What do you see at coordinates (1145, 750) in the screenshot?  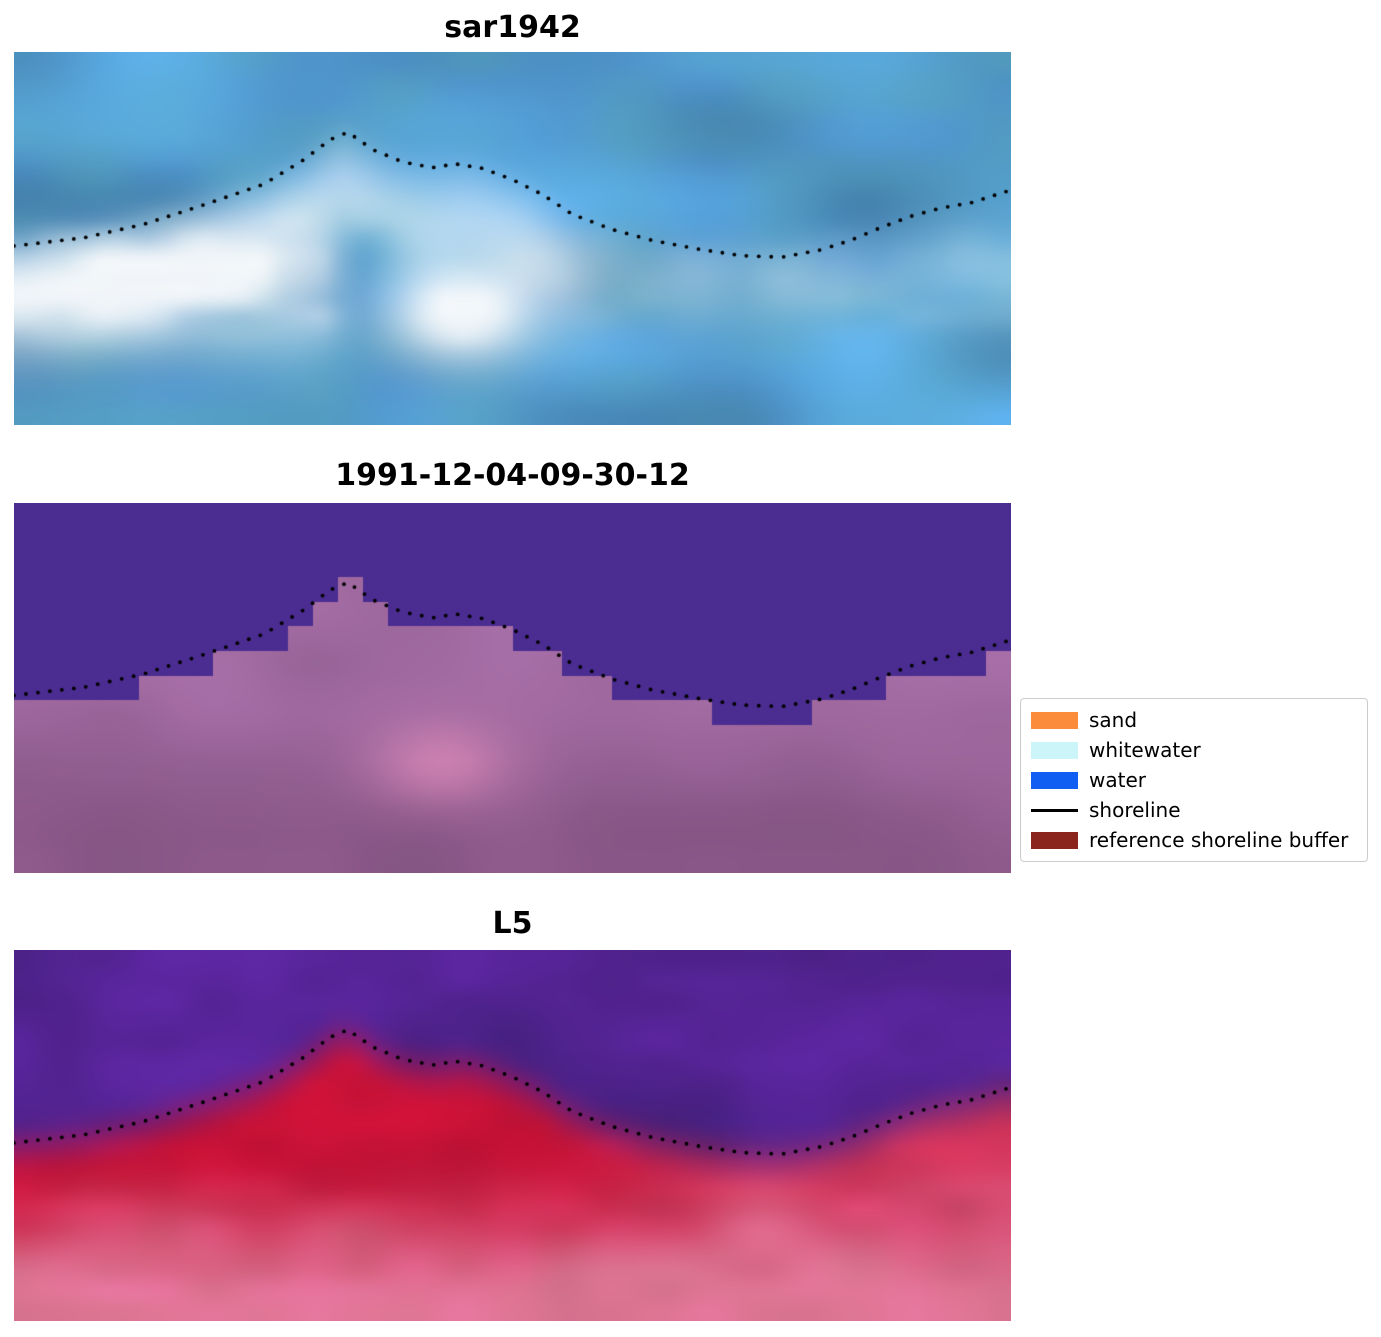 I see `legend-label-whitewater: whitewater` at bounding box center [1145, 750].